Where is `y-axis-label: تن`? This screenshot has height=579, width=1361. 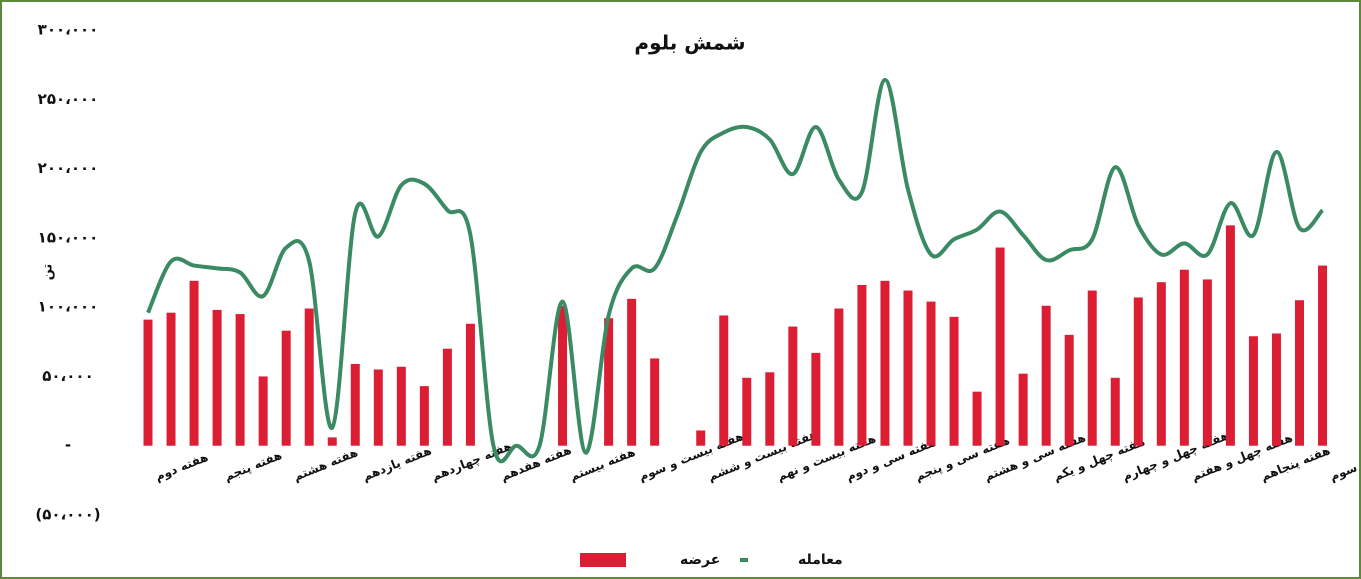
y-axis-label: تن is located at coordinates (48, 272).